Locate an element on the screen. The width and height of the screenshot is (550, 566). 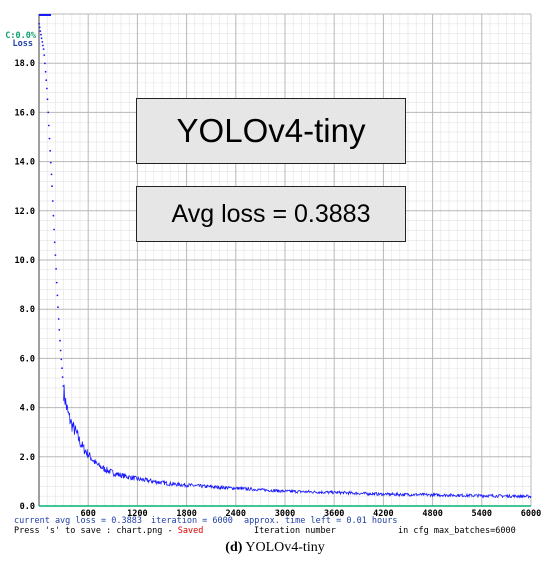
y-tick-label: 0.0 is located at coordinates (27, 507).